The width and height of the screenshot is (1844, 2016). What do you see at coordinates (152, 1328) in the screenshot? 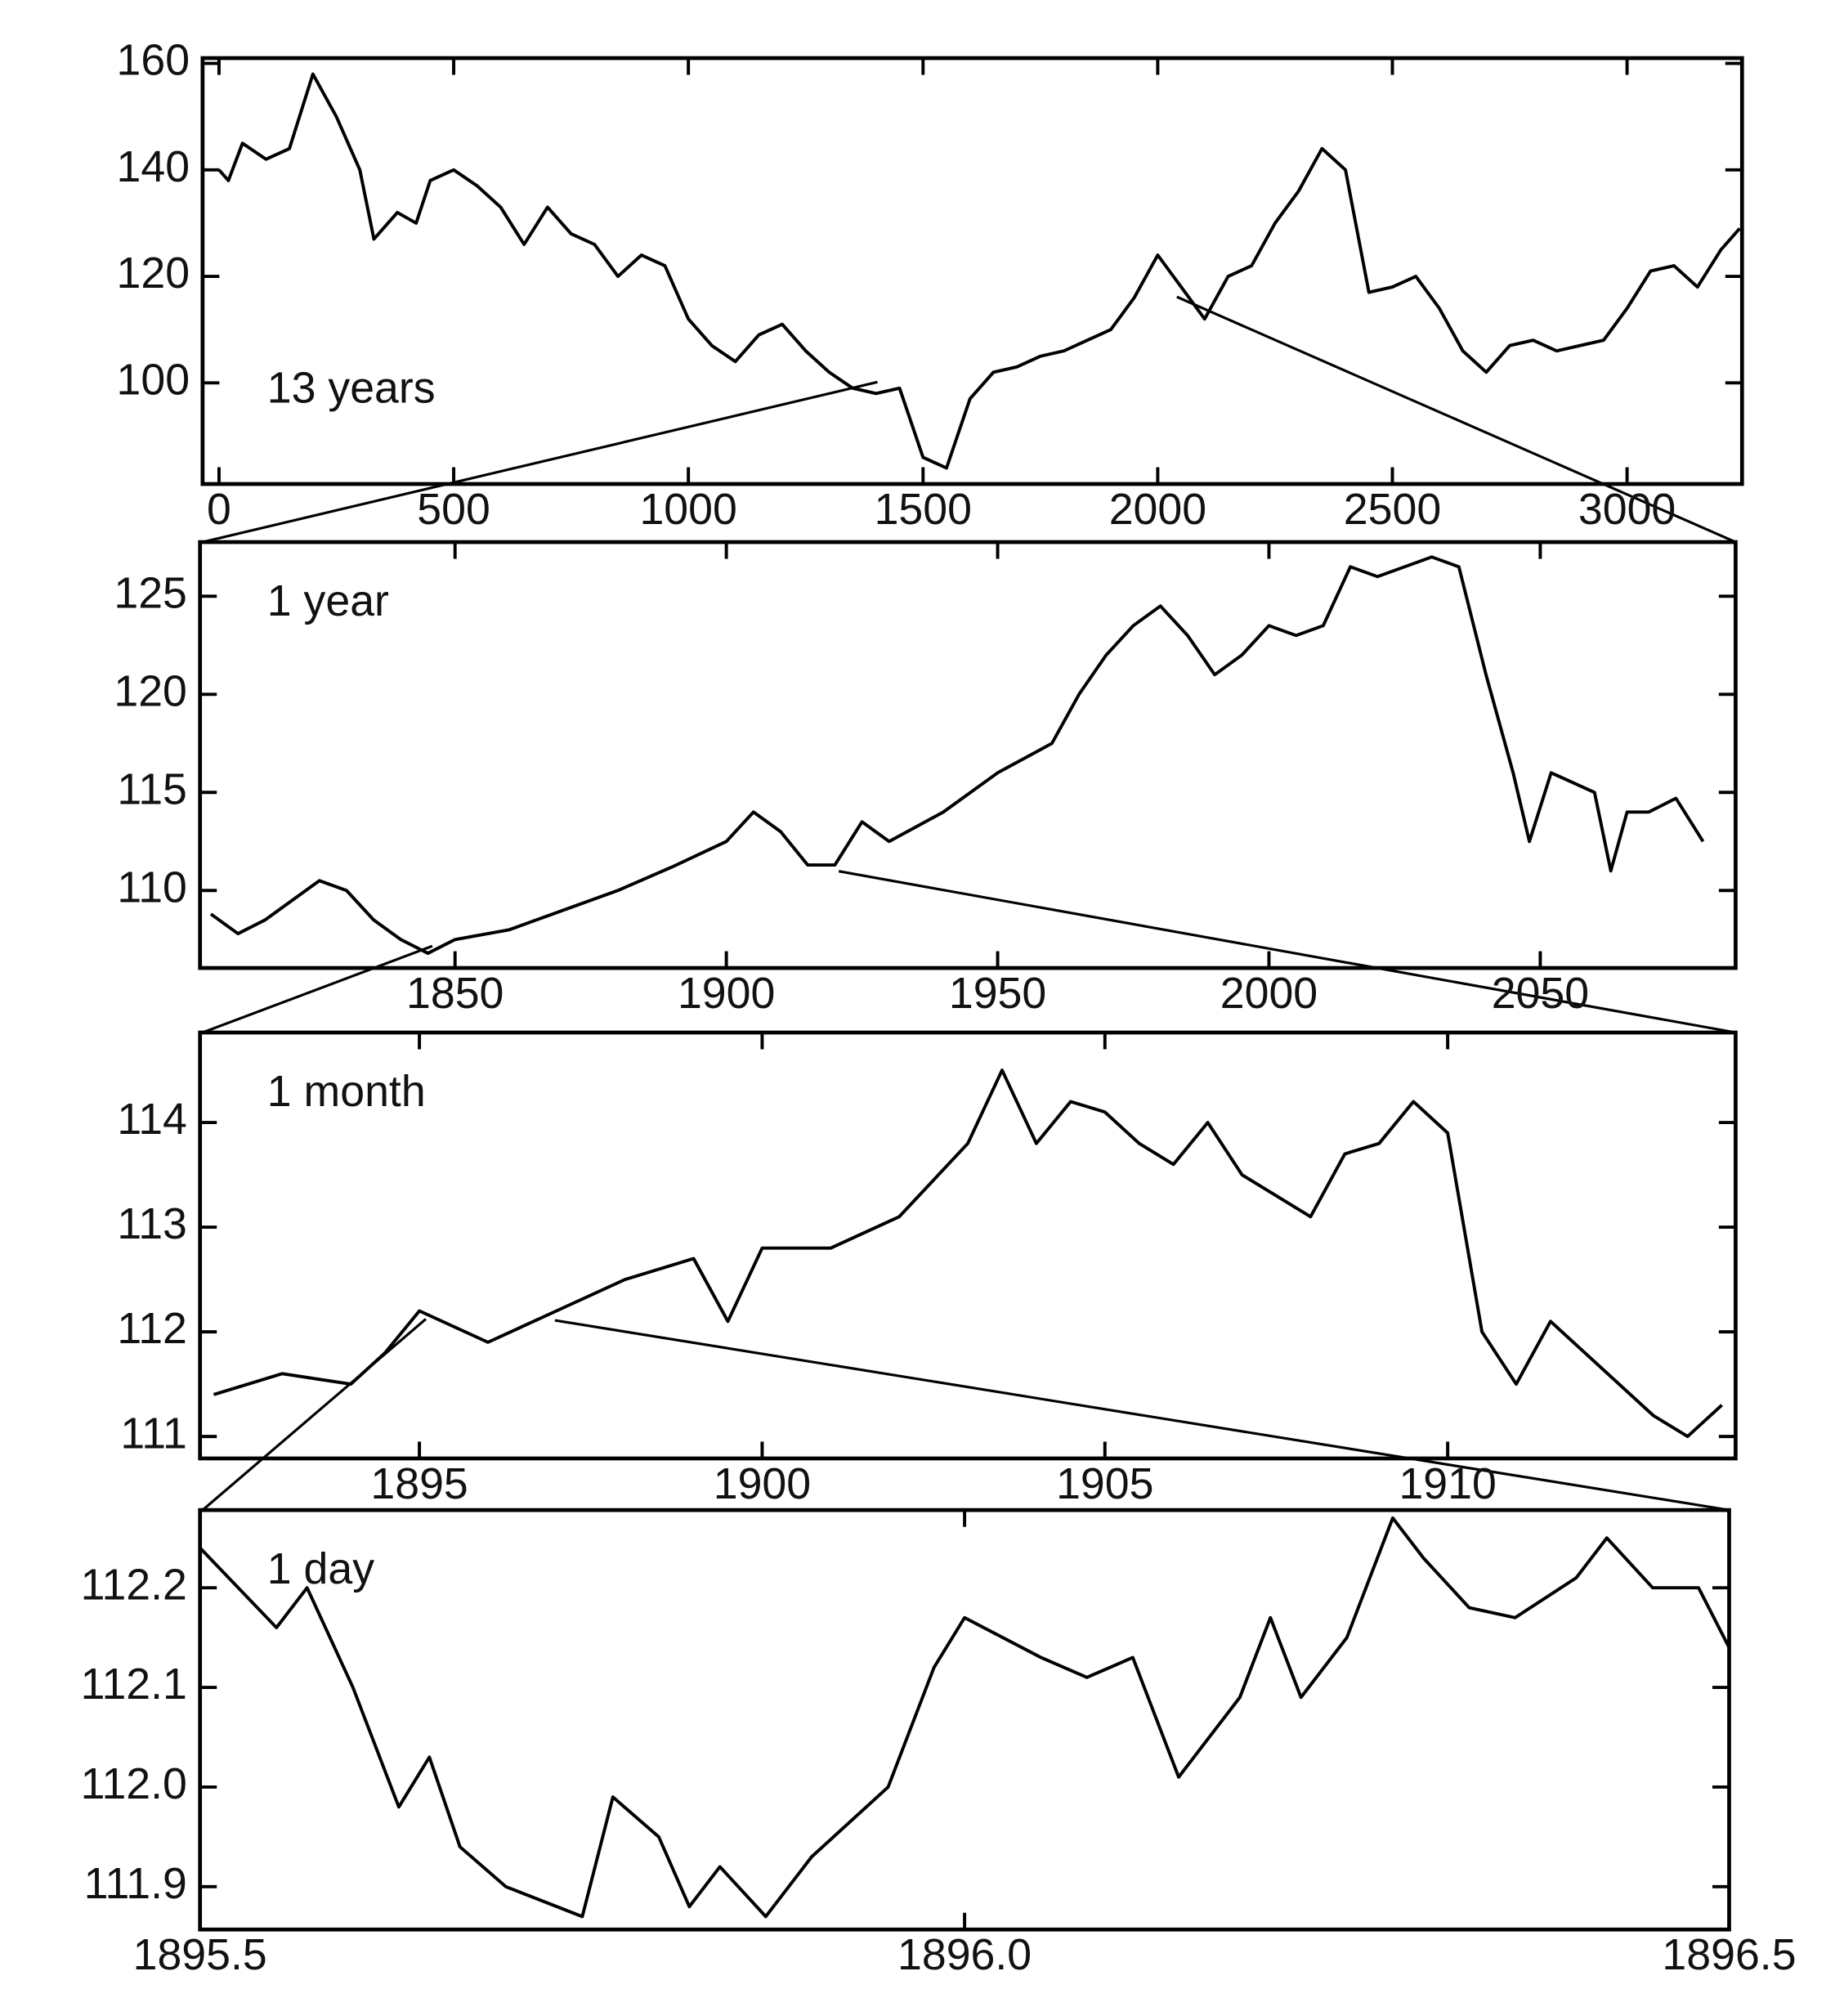
I see `y-tick-label: 112` at bounding box center [152, 1328].